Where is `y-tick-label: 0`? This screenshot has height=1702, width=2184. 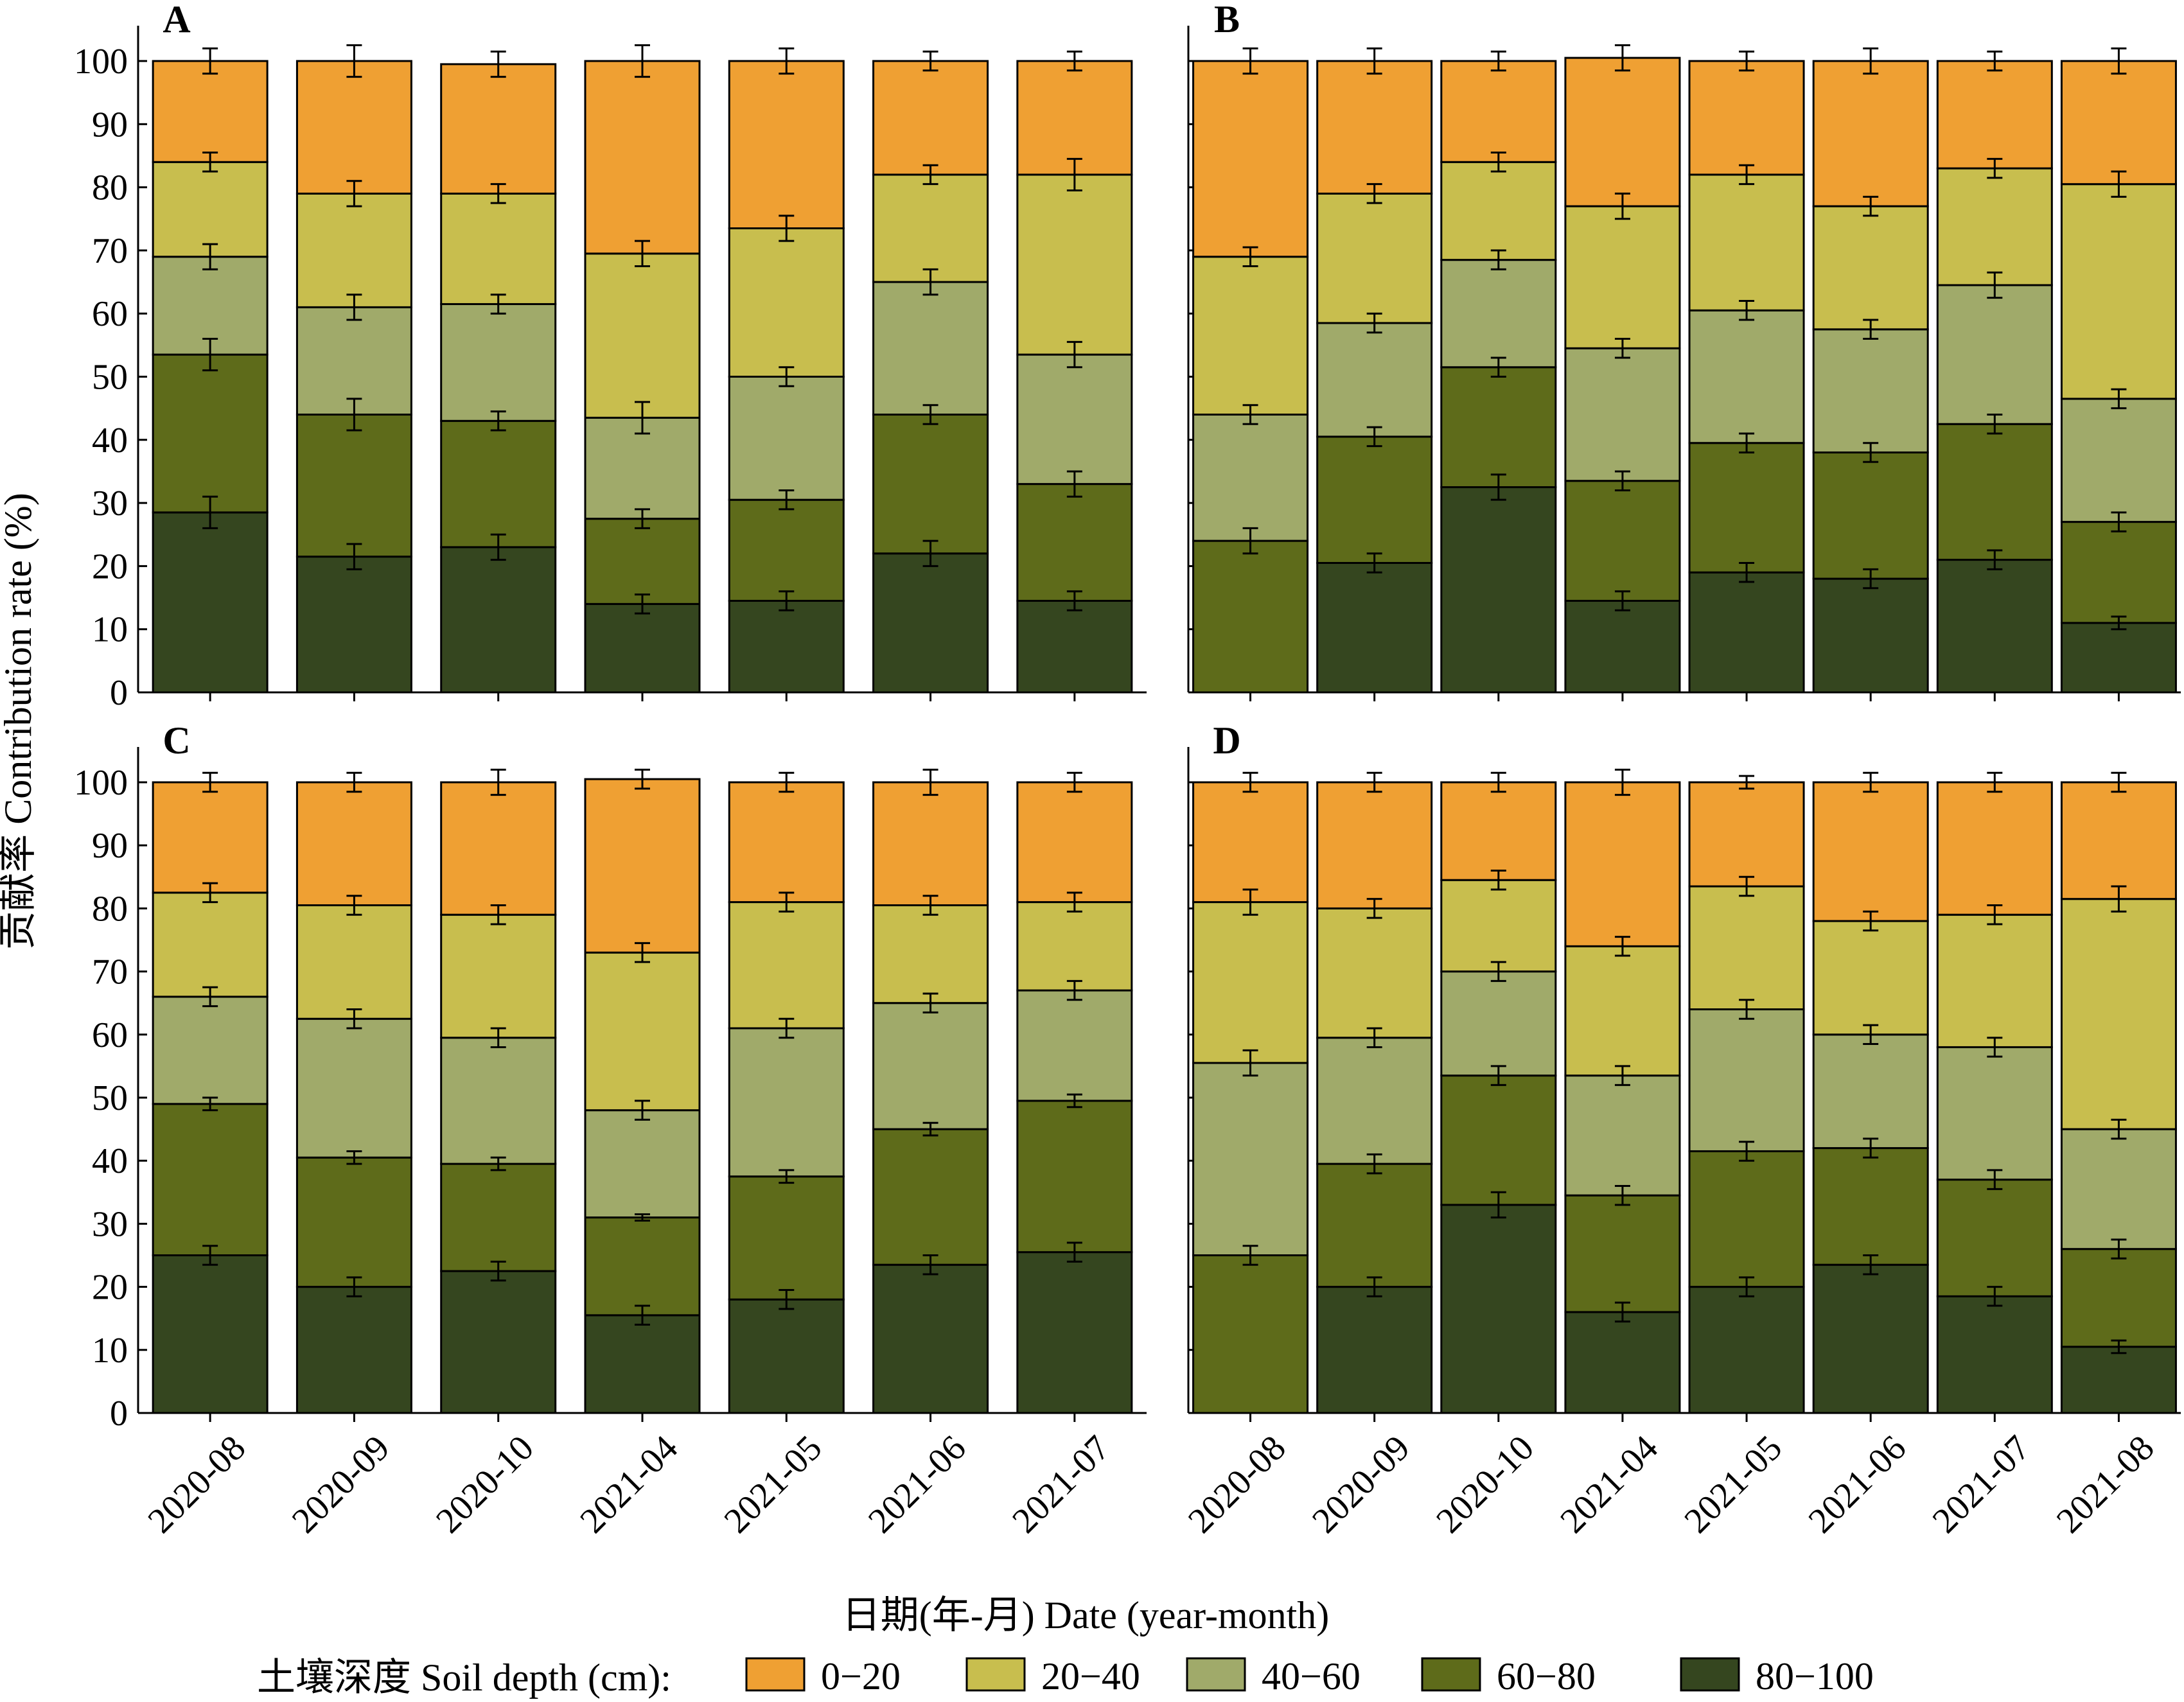 y-tick-label: 0 is located at coordinates (119, 1414).